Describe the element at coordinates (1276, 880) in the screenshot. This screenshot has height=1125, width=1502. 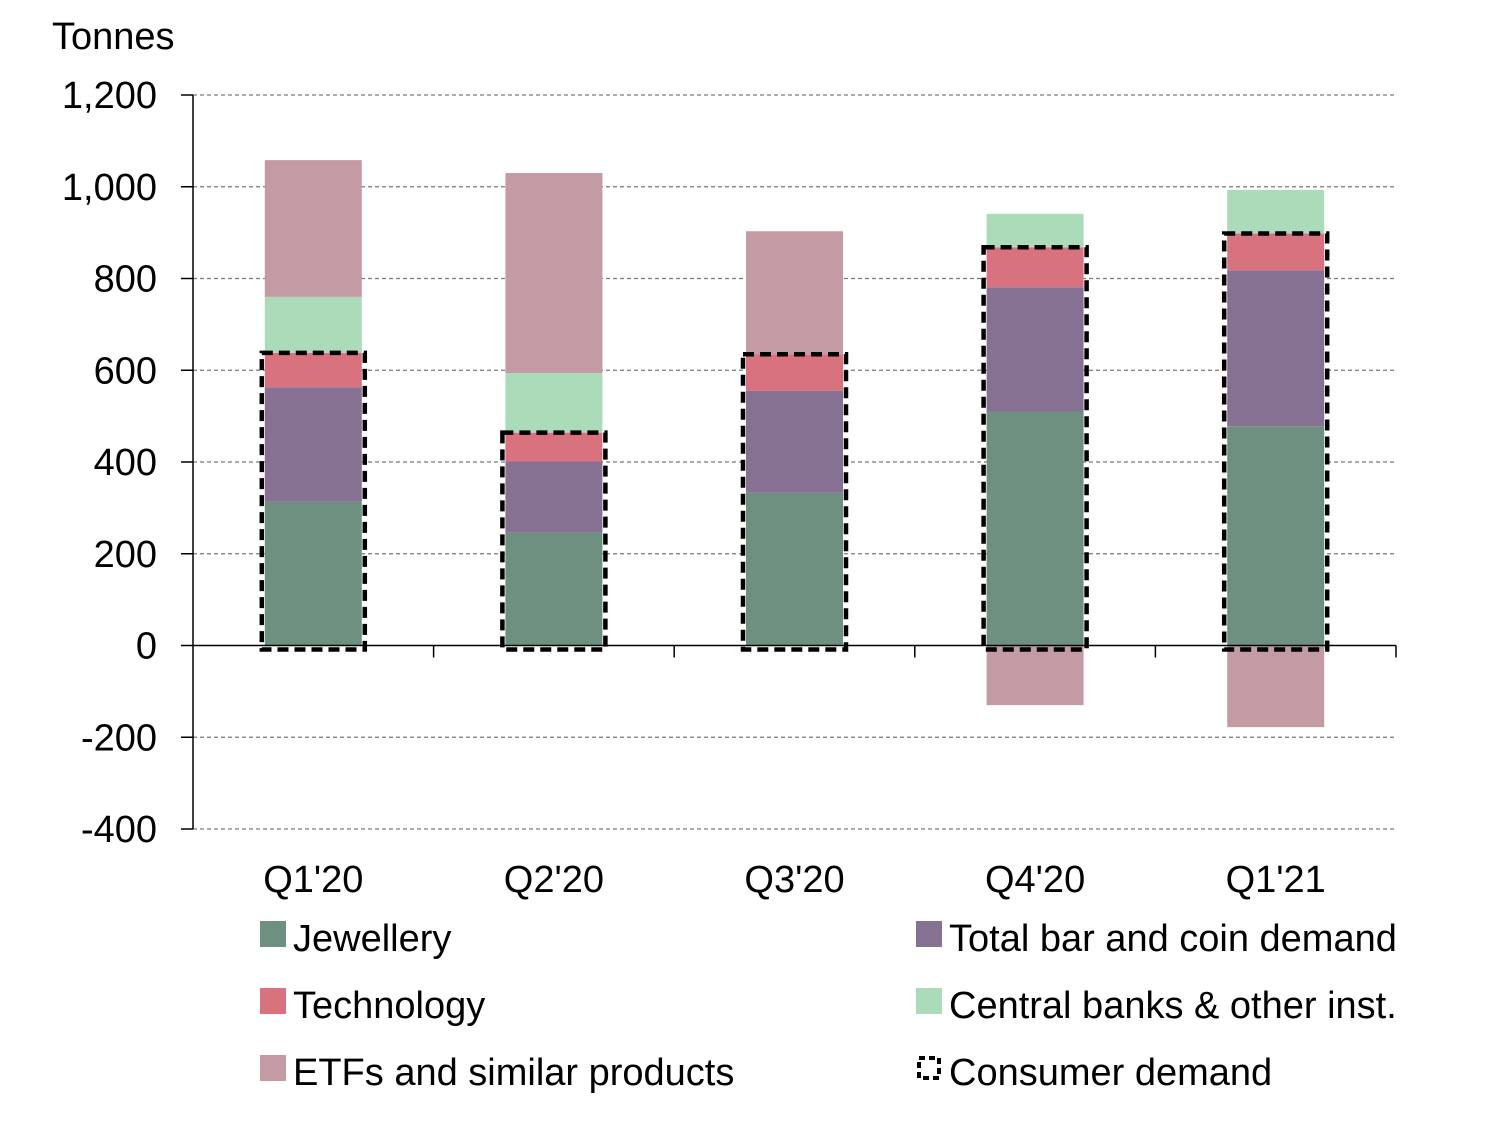
I see `x-tick-label: Q1'21` at that location.